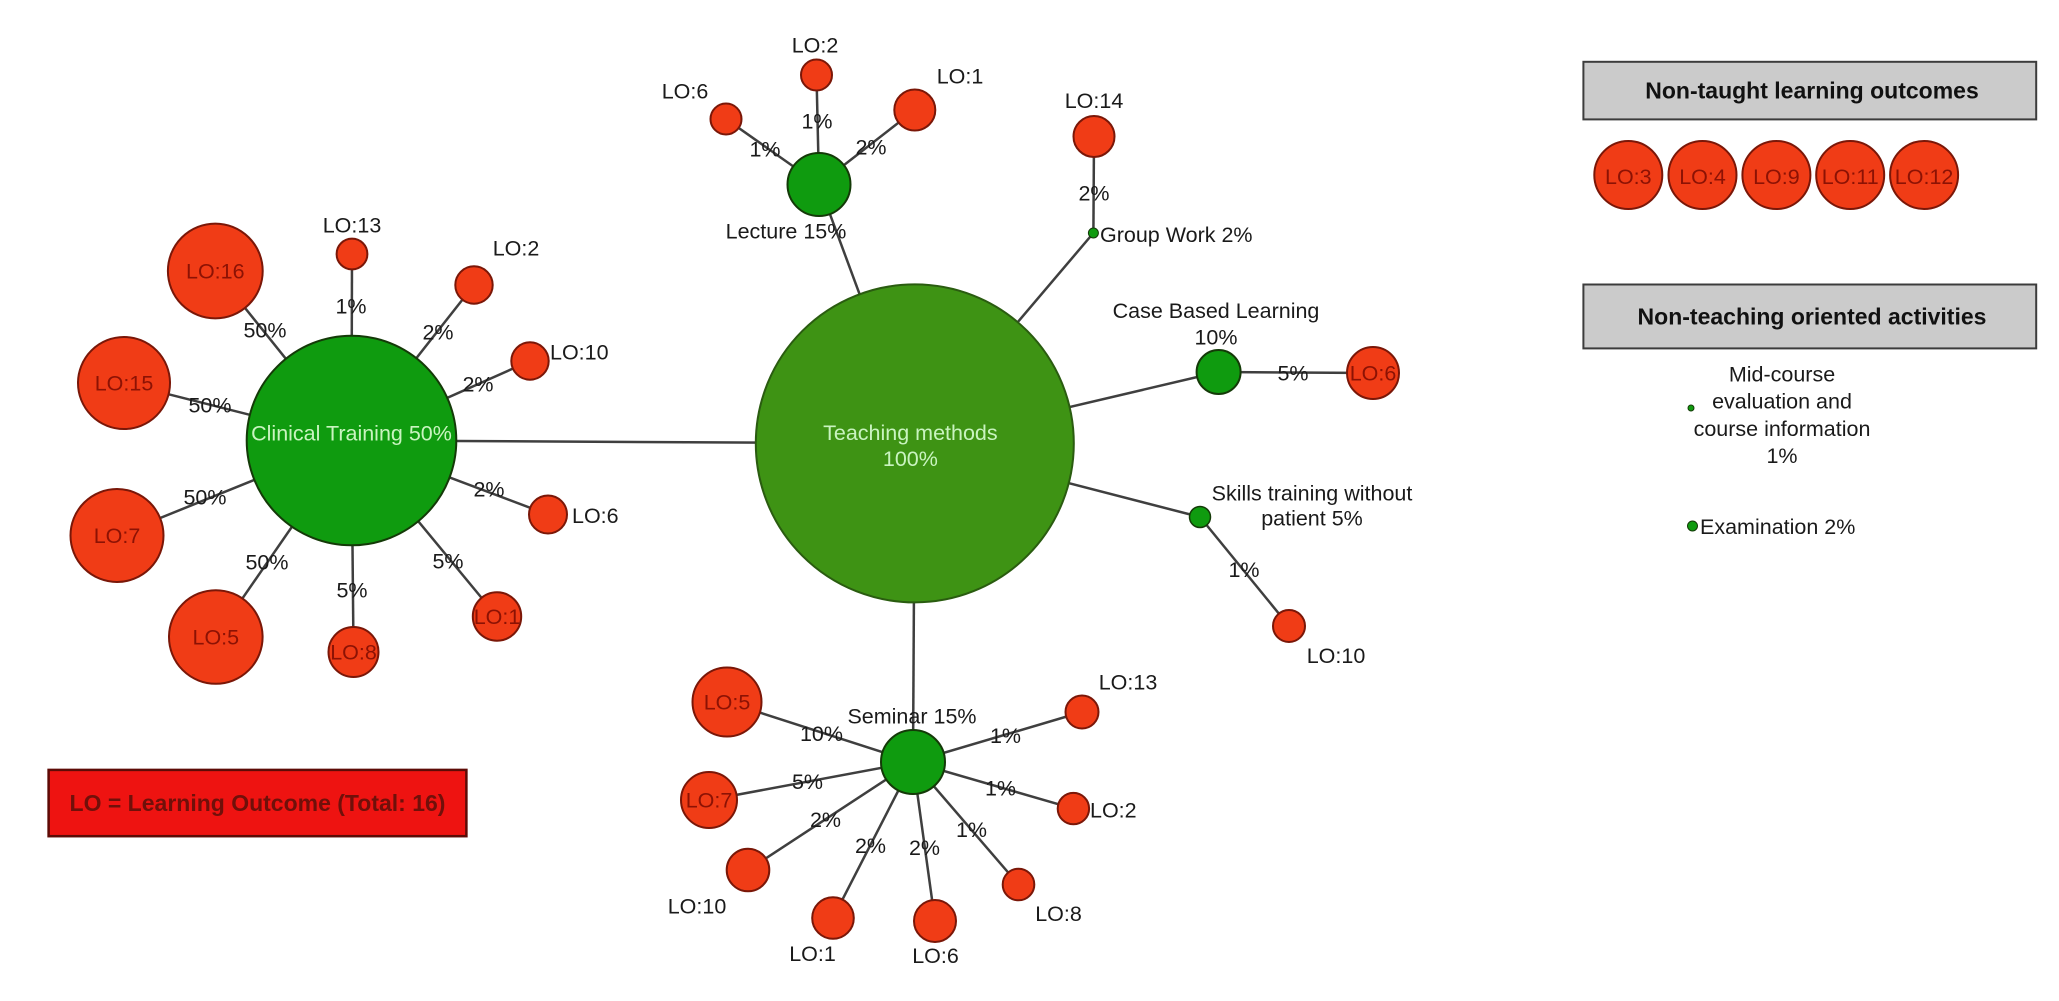  I want to click on svg-text: course information, so click(1782, 429).